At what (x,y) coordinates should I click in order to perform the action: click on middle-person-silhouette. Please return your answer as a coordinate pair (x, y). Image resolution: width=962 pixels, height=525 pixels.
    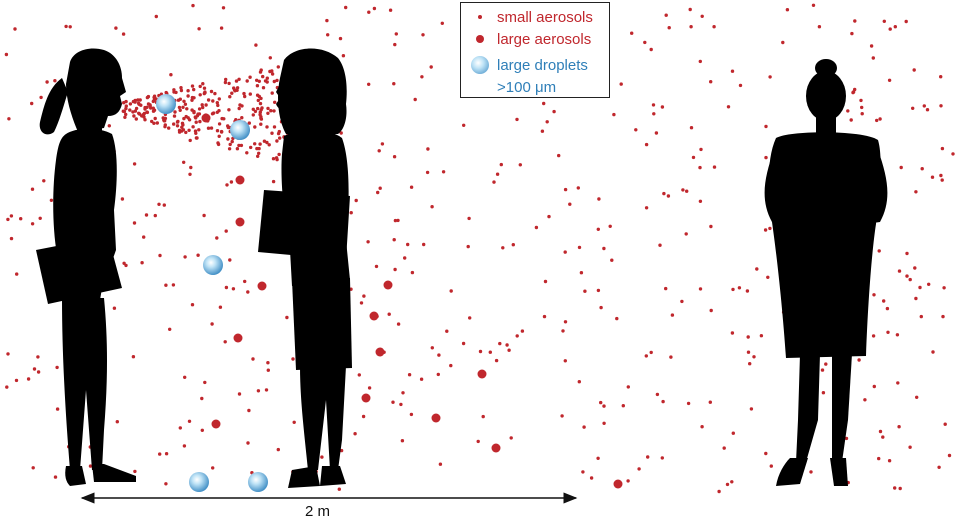
    Looking at the image, I should click on (305, 268).